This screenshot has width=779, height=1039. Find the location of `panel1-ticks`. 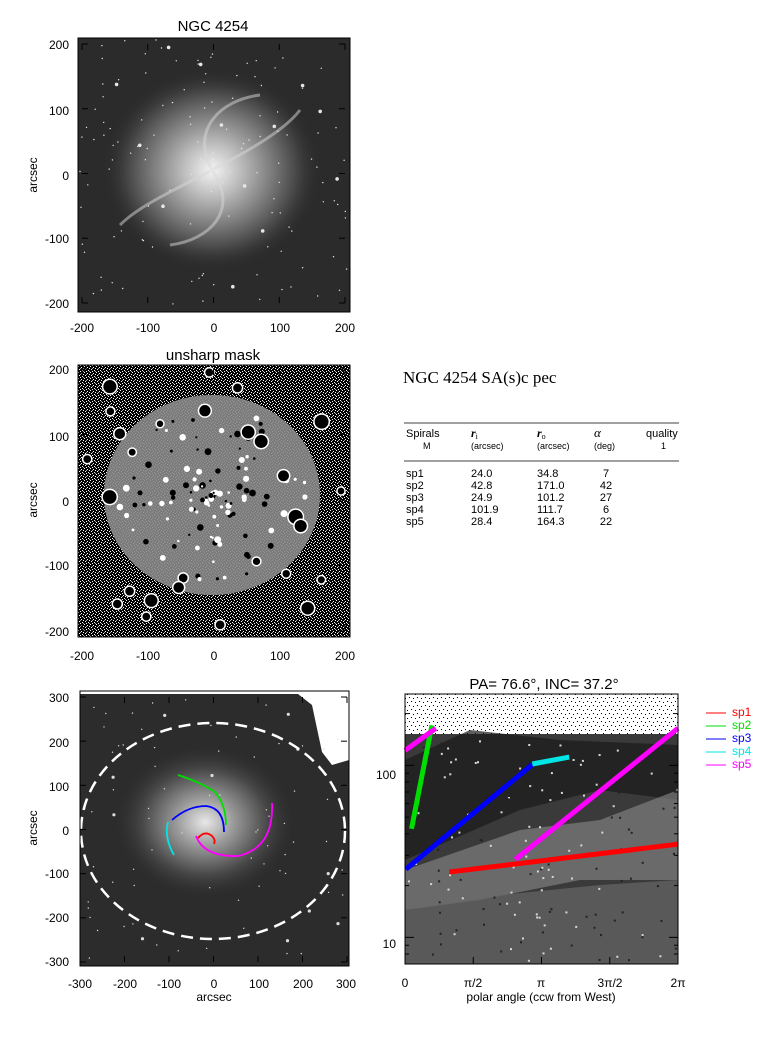

panel1-ticks is located at coordinates (213, 173).